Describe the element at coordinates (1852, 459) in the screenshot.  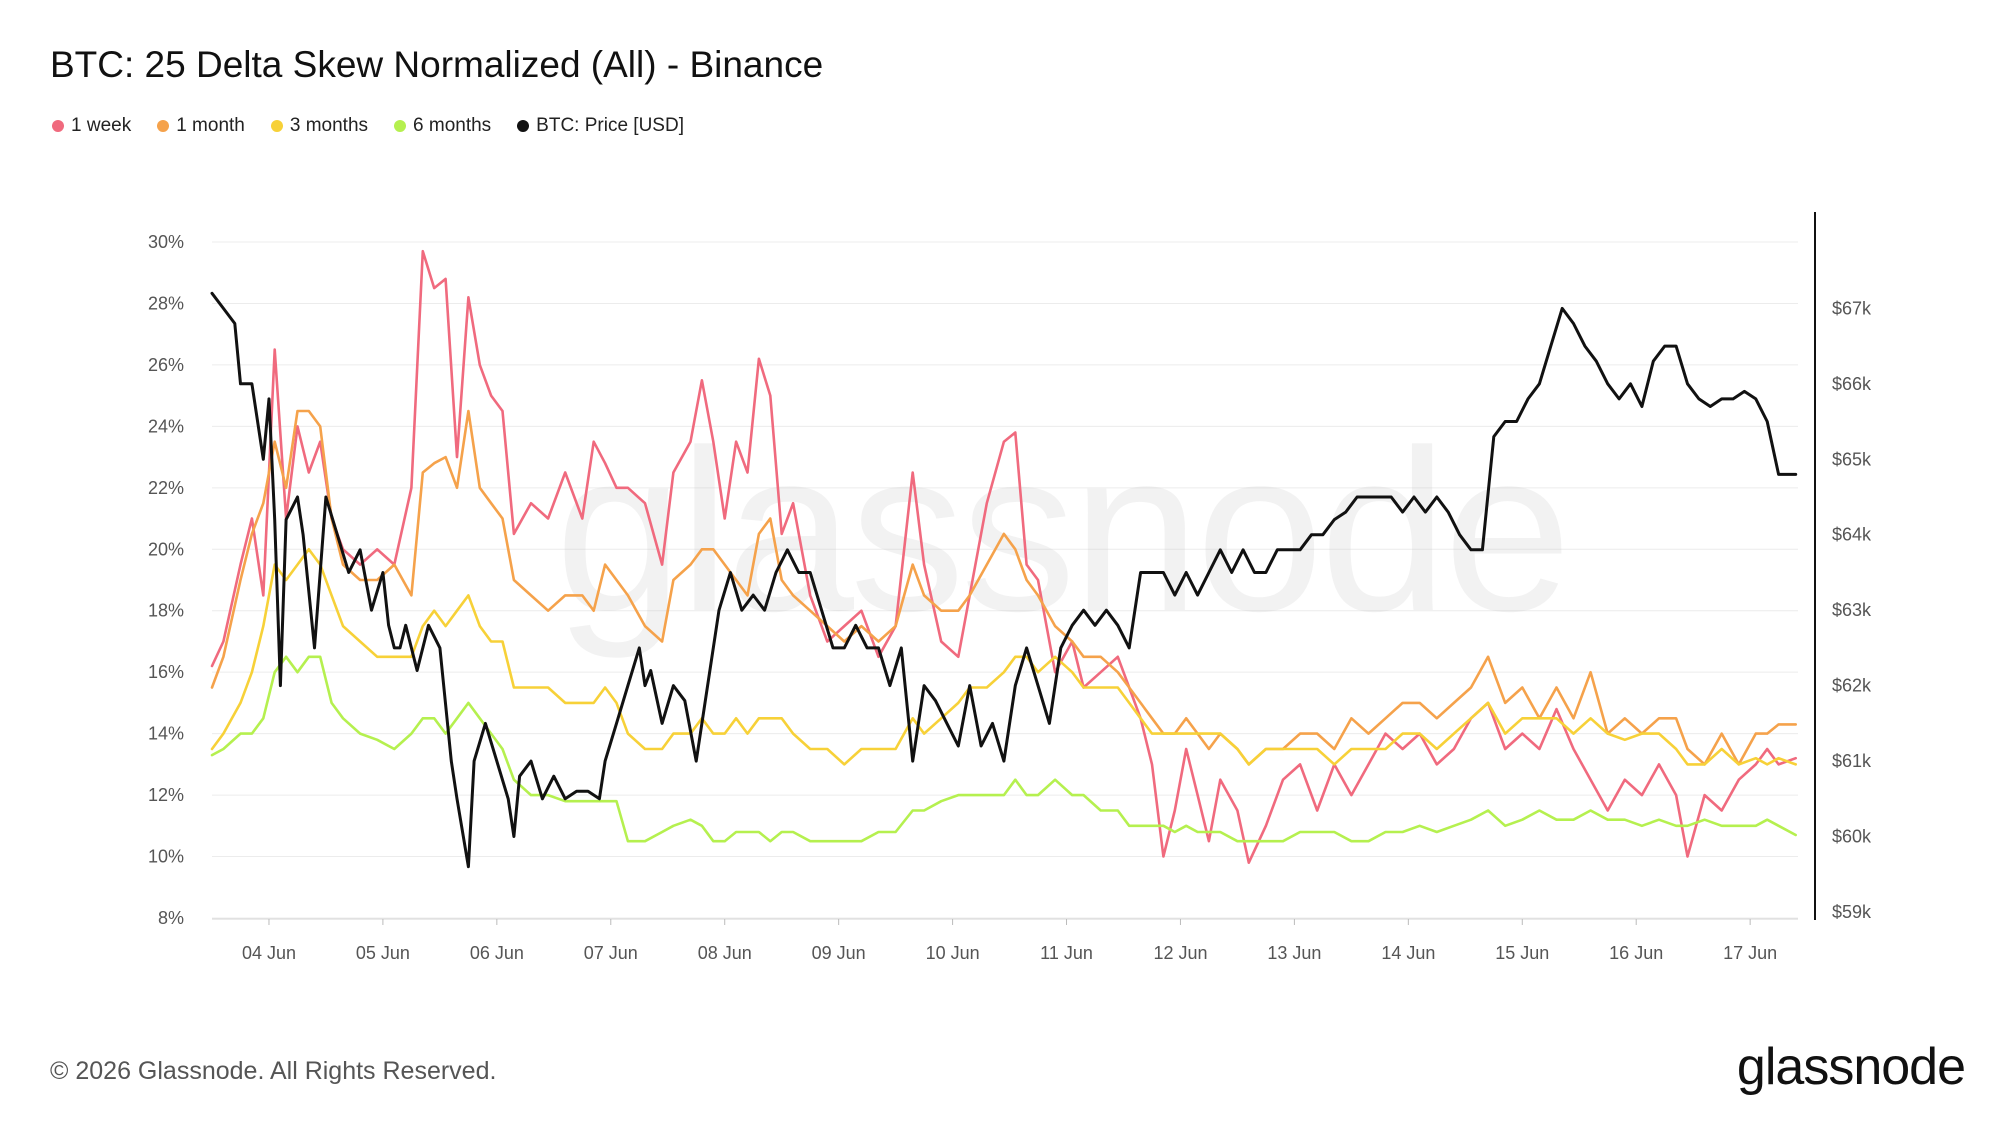
I see `y-right-tick: $65k` at that location.